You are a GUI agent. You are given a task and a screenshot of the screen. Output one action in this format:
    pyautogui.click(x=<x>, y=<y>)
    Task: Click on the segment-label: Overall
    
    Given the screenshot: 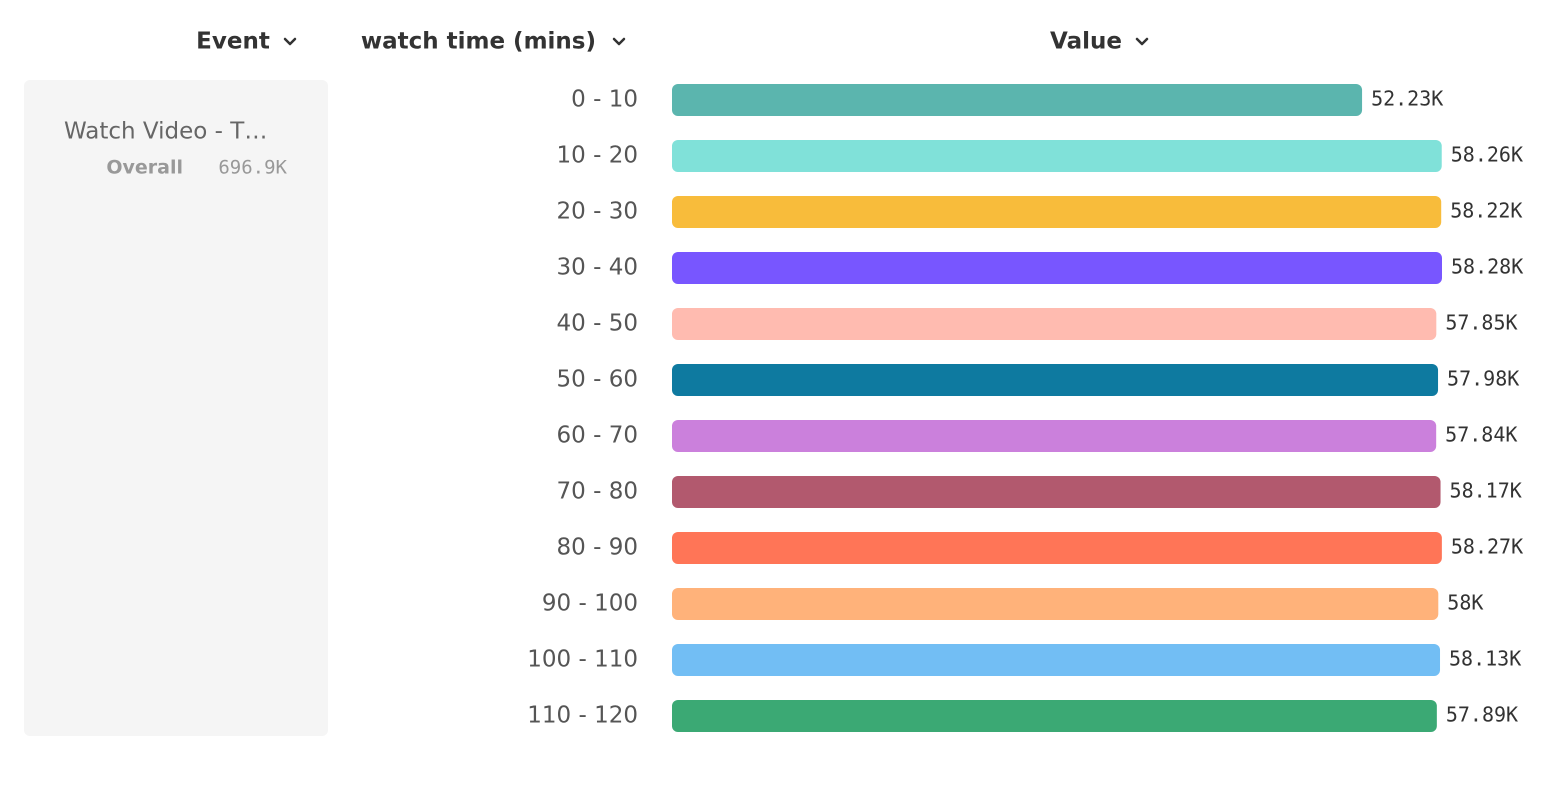 What is the action you would take?
    pyautogui.click(x=144, y=168)
    